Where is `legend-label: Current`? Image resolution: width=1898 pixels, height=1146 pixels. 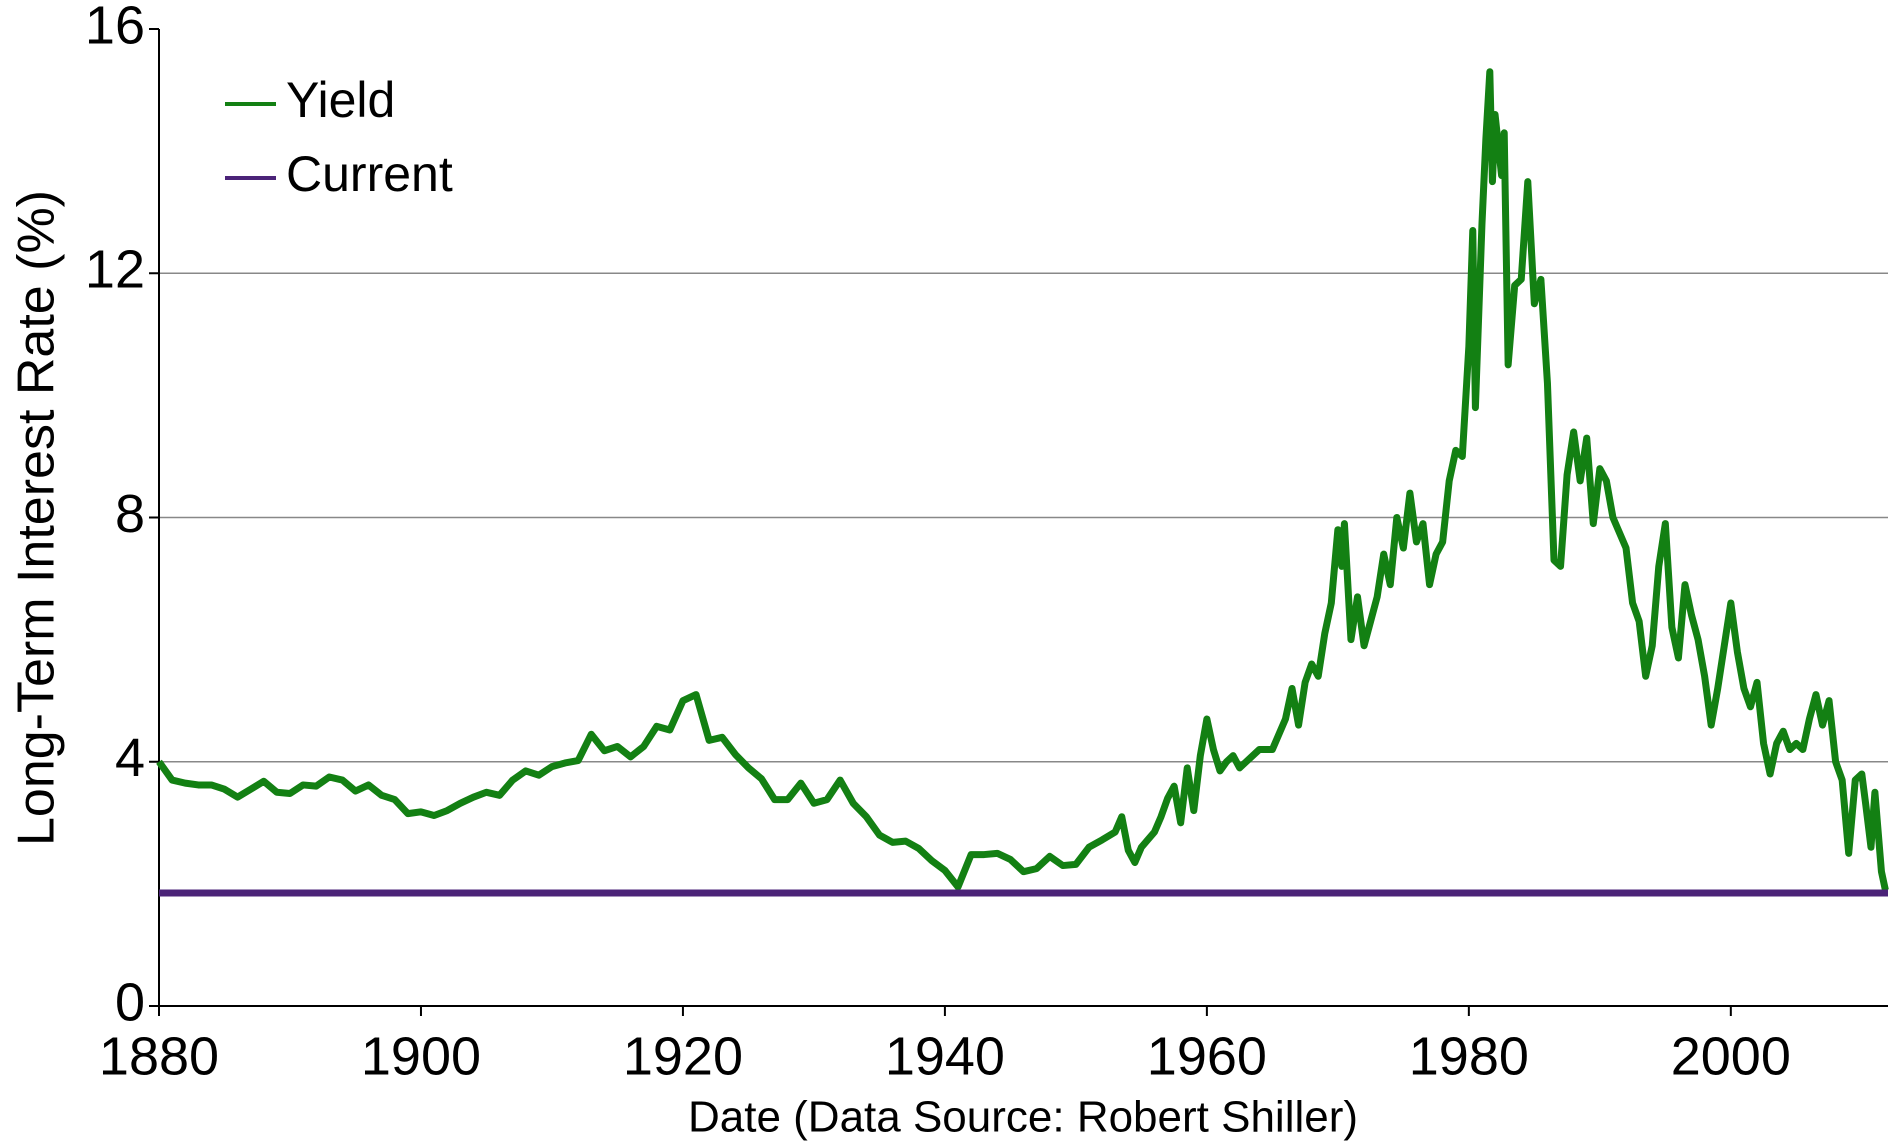
legend-label: Current is located at coordinates (369, 174).